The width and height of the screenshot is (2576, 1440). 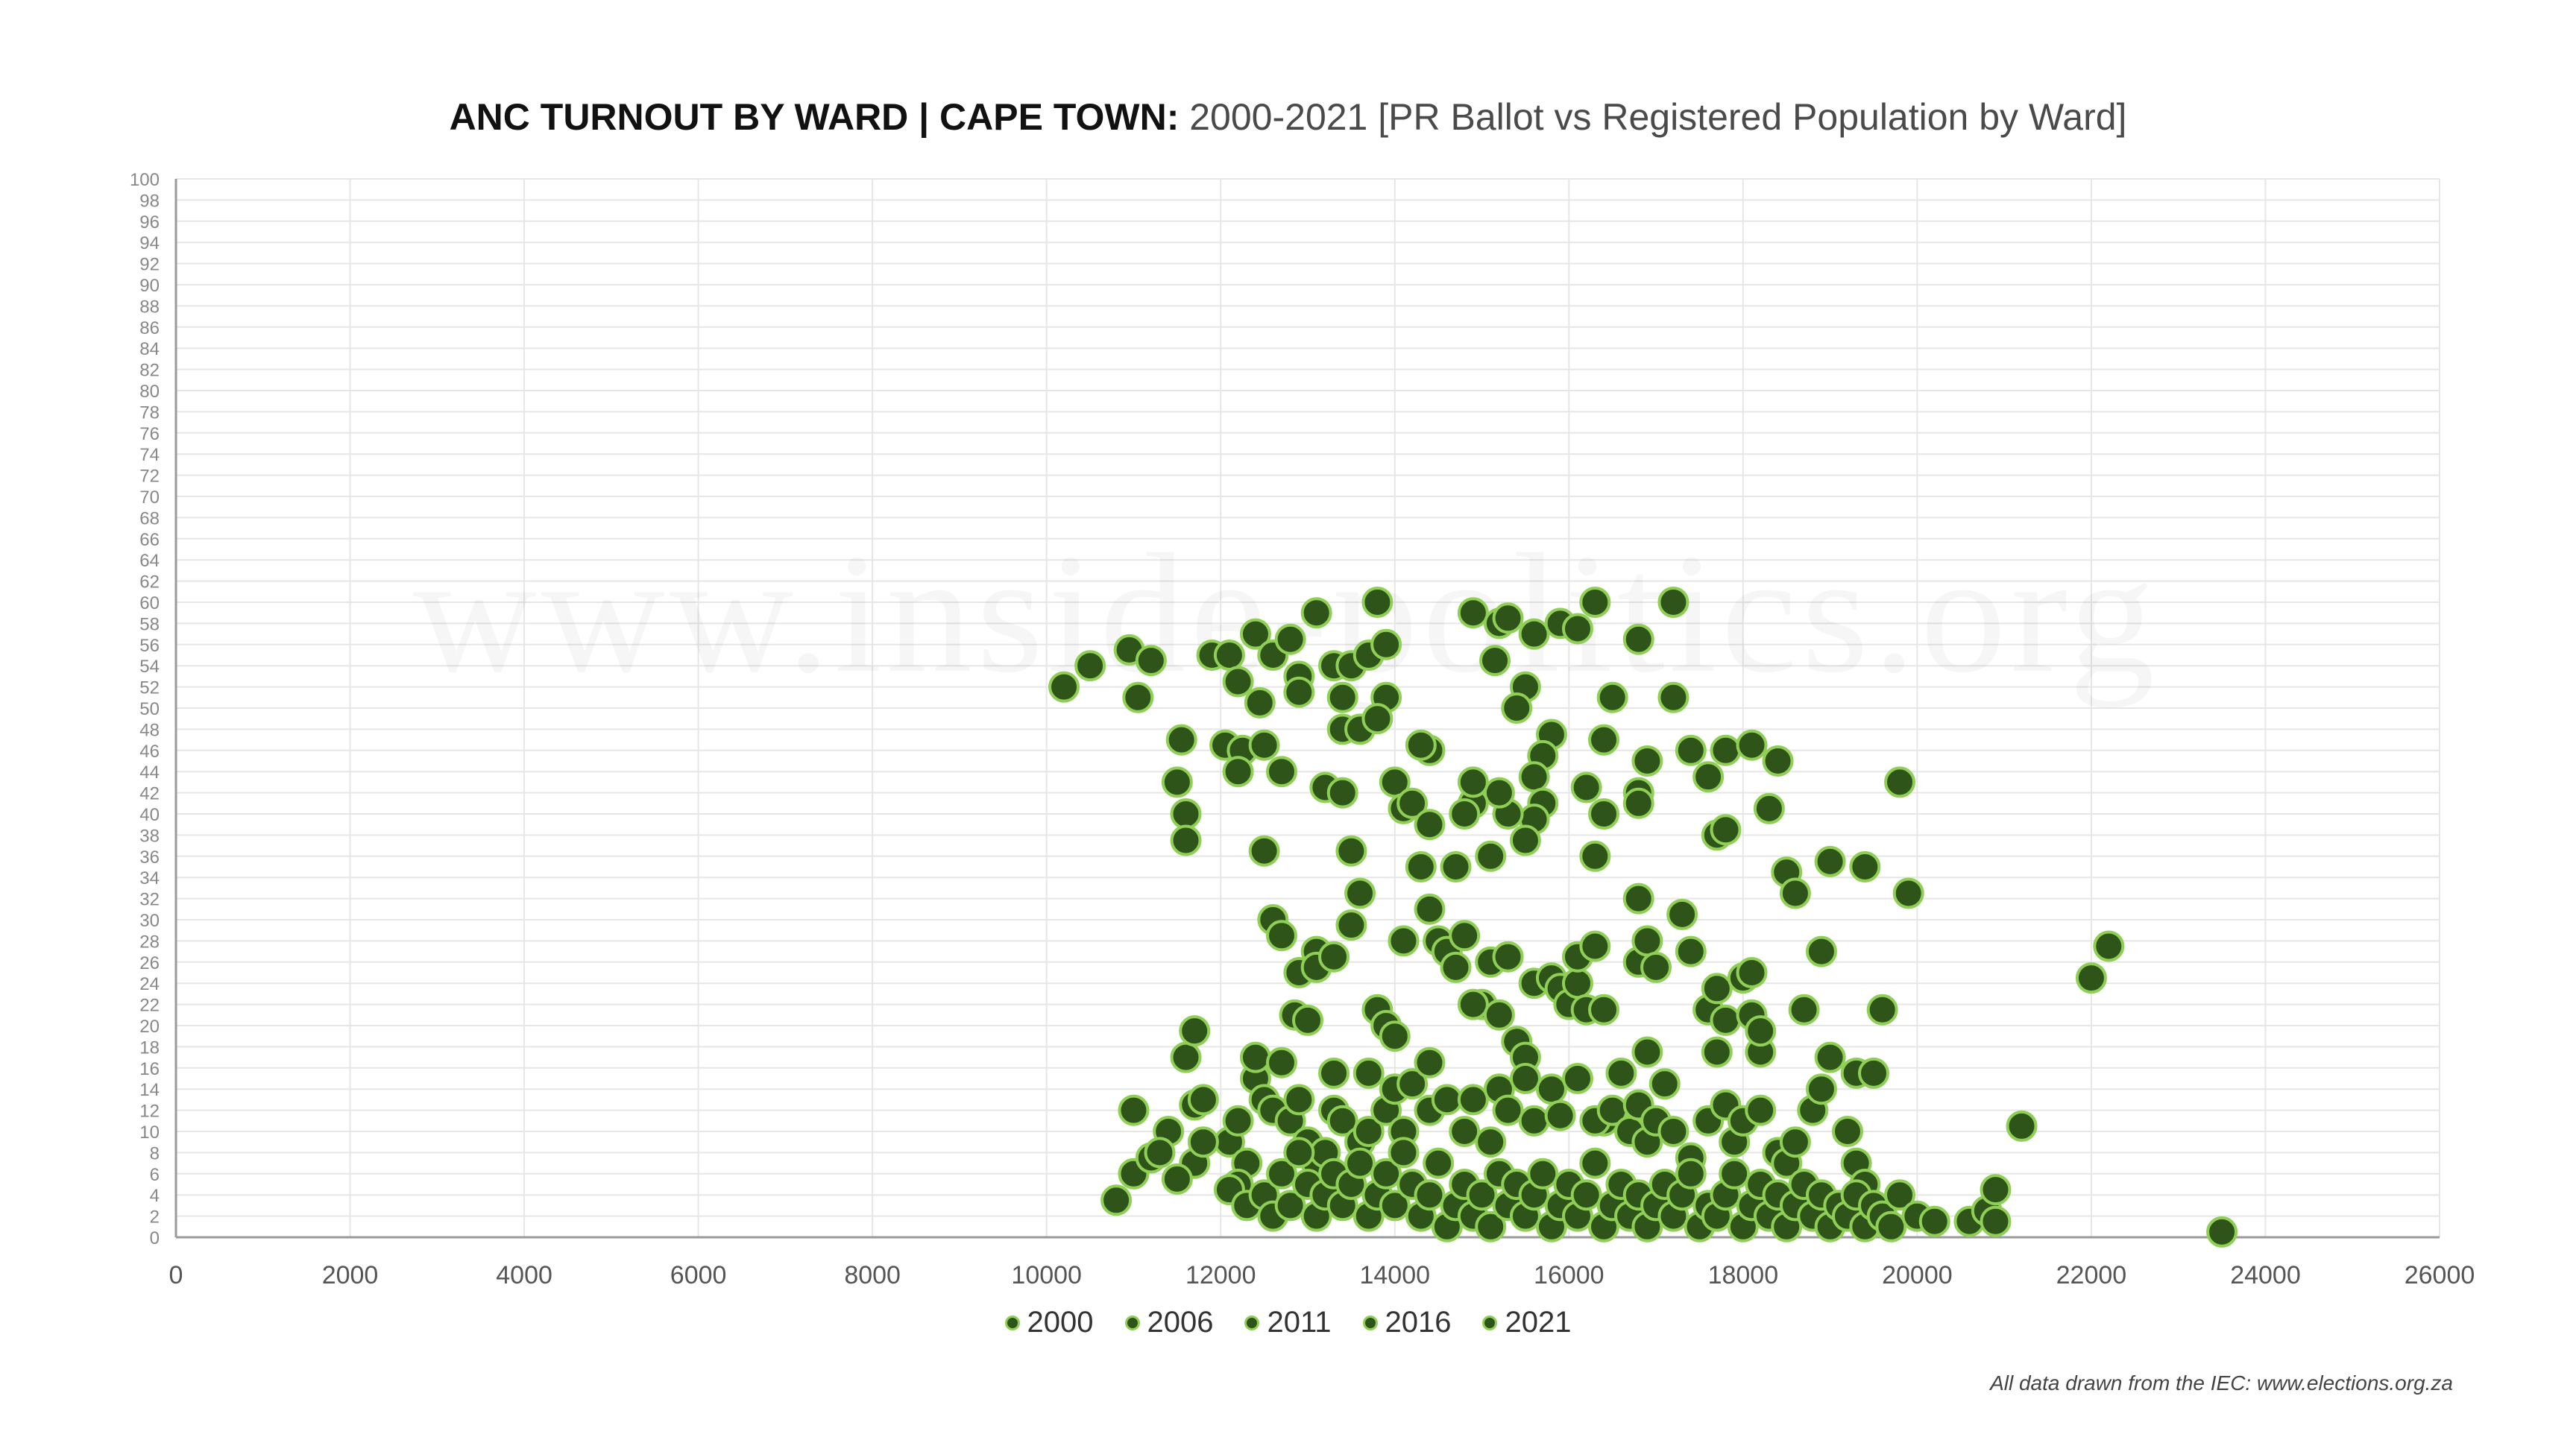 I want to click on y-tick-label: 74, so click(x=149, y=455).